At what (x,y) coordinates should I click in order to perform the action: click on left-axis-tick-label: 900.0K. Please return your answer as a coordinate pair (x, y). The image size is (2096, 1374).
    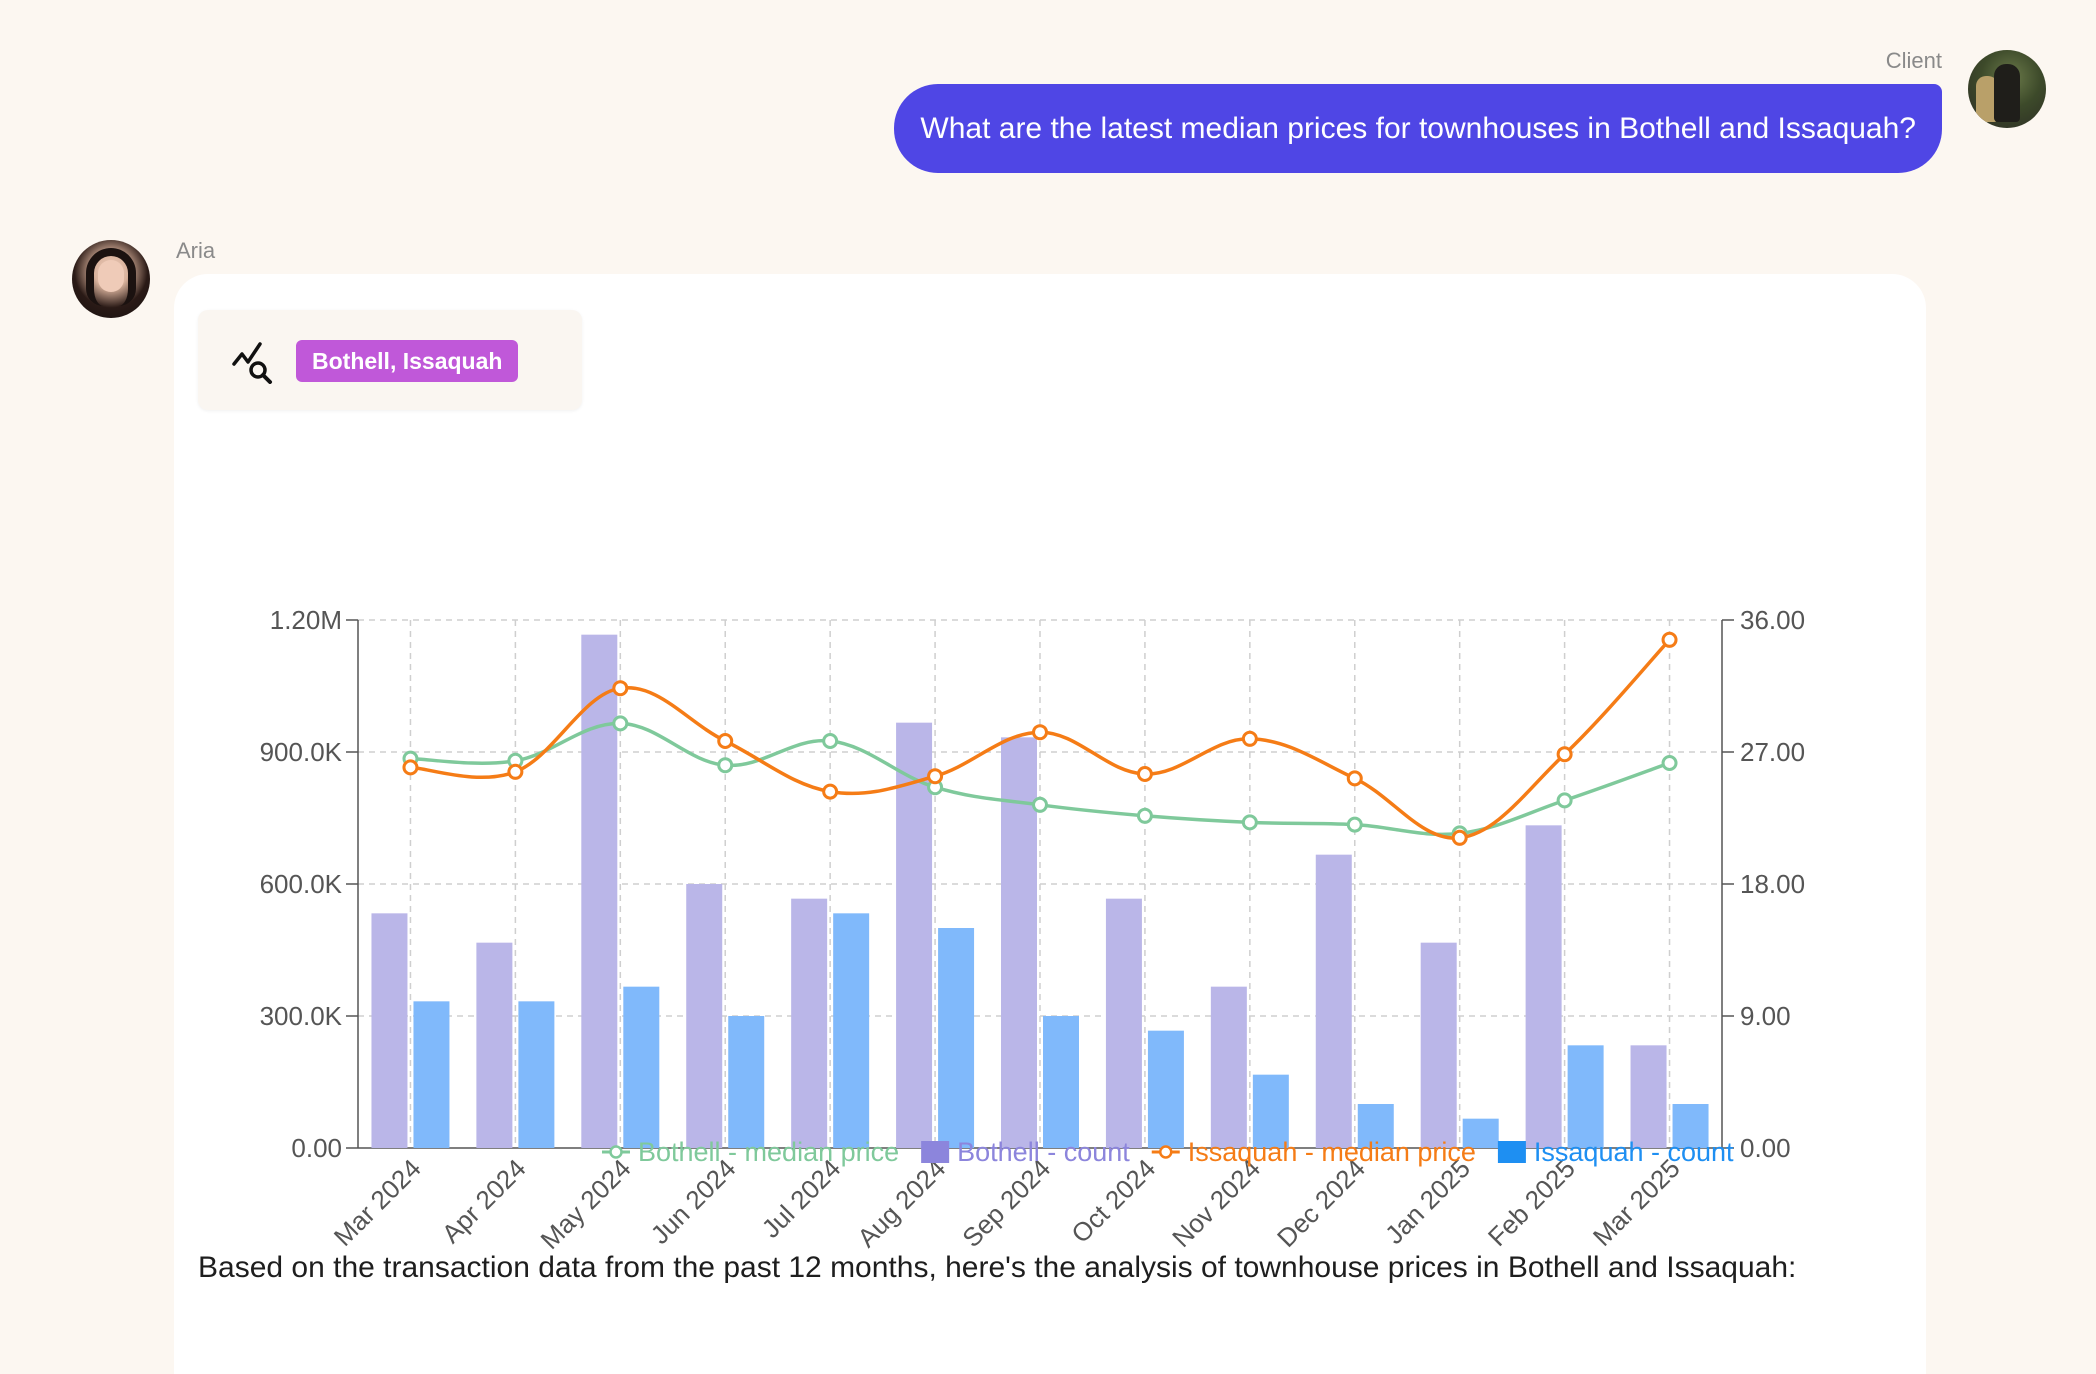
    Looking at the image, I should click on (301, 752).